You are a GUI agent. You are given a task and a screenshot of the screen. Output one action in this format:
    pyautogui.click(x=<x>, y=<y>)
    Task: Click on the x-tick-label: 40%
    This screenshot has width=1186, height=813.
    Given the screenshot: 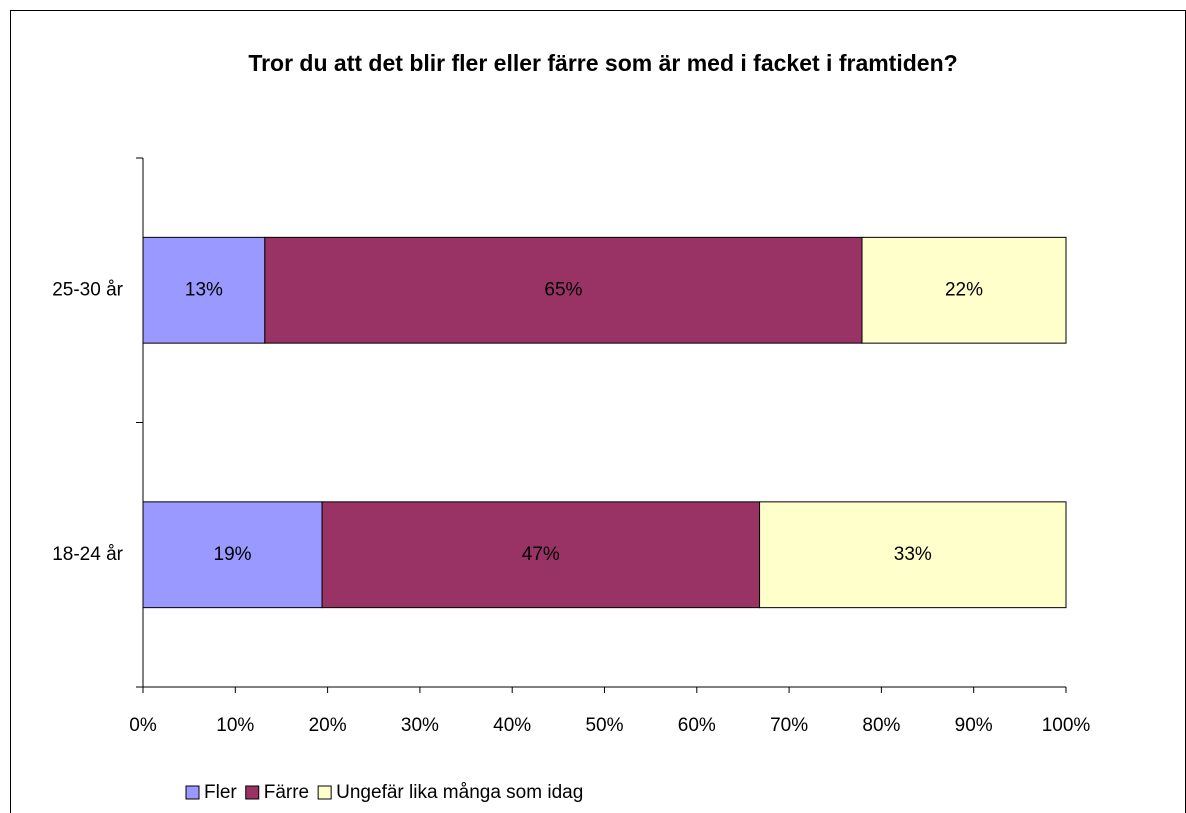 What is the action you would take?
    pyautogui.click(x=512, y=725)
    